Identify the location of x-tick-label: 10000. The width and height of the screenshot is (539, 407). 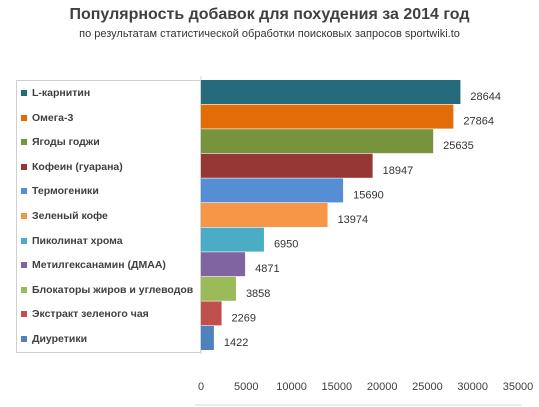
(291, 387).